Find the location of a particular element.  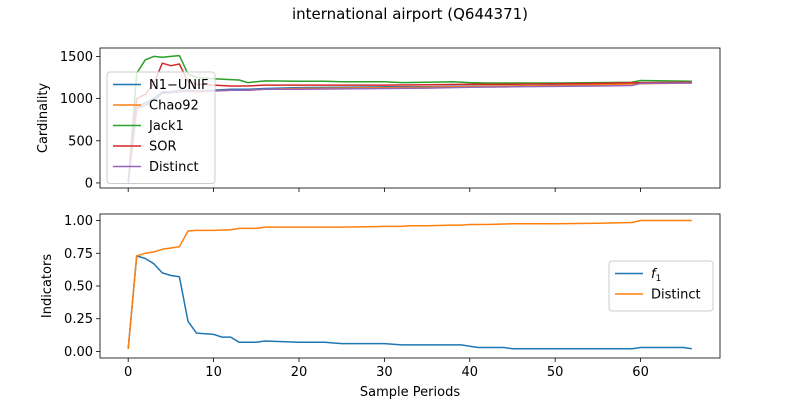

bottom-y-axis-label: Indicators is located at coordinates (47, 286).